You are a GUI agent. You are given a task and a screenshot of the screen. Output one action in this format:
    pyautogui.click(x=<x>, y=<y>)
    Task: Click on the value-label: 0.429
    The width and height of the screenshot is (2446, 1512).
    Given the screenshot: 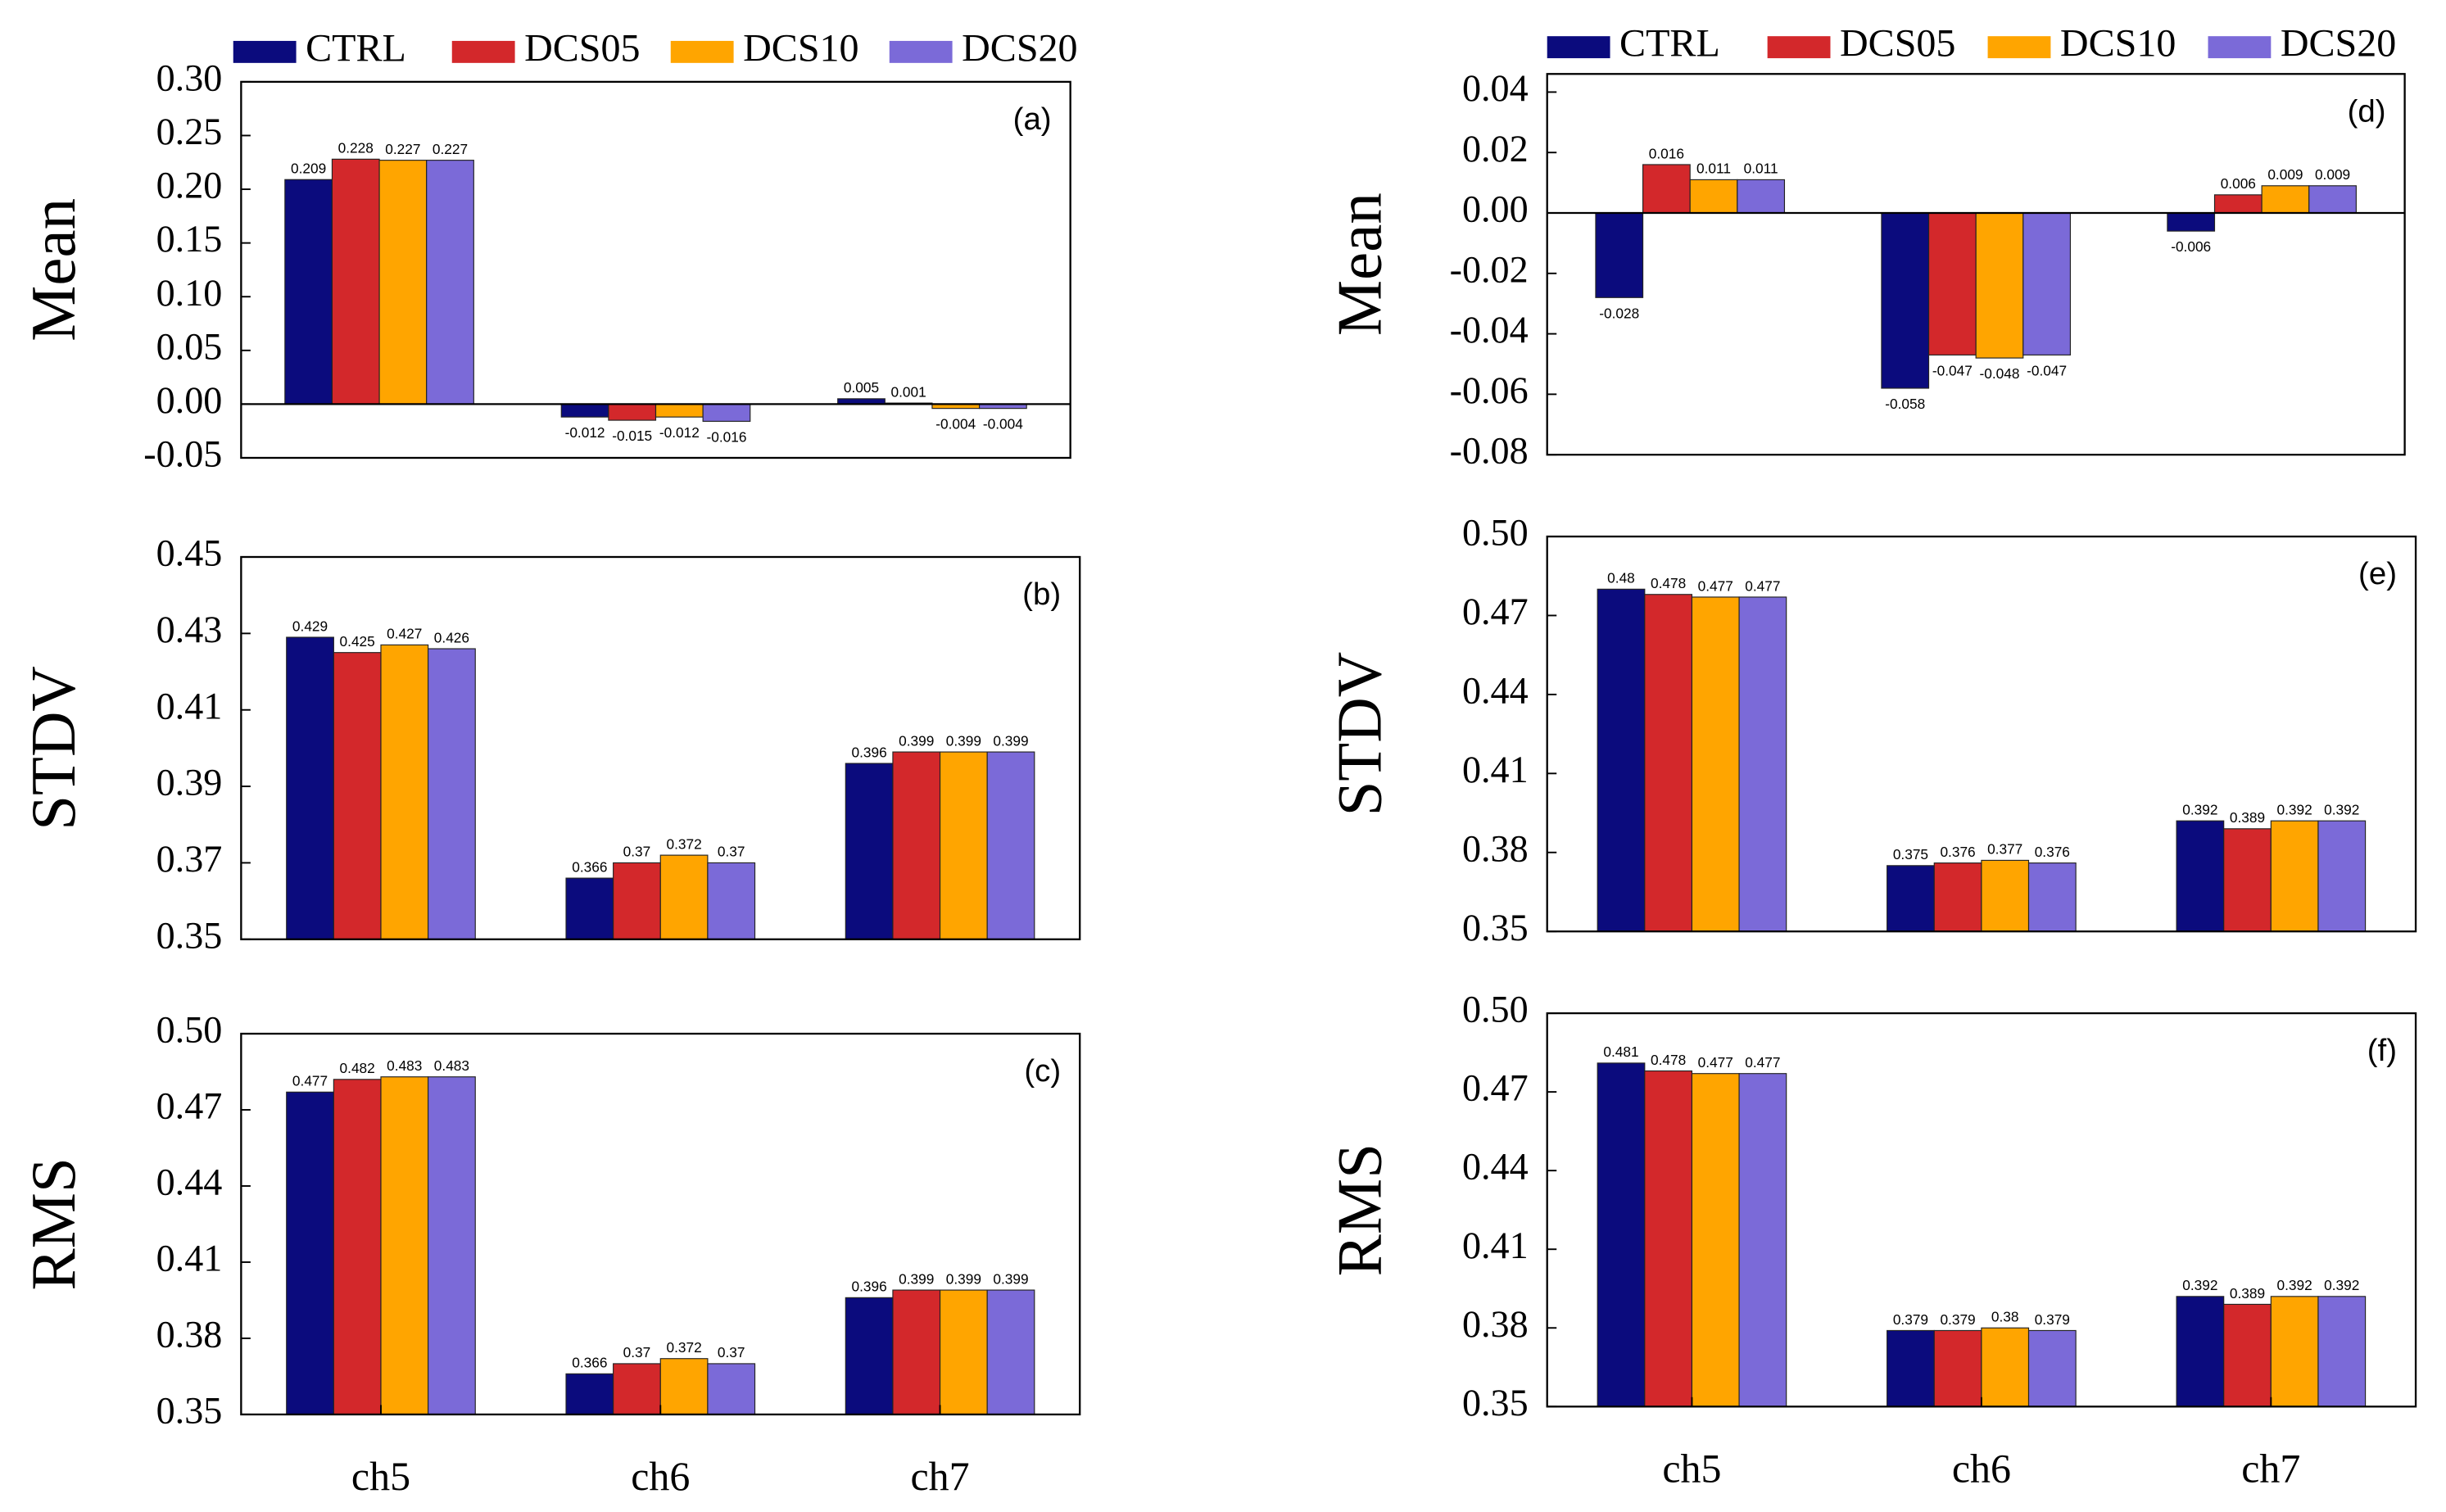 What is the action you would take?
    pyautogui.click(x=310, y=626)
    